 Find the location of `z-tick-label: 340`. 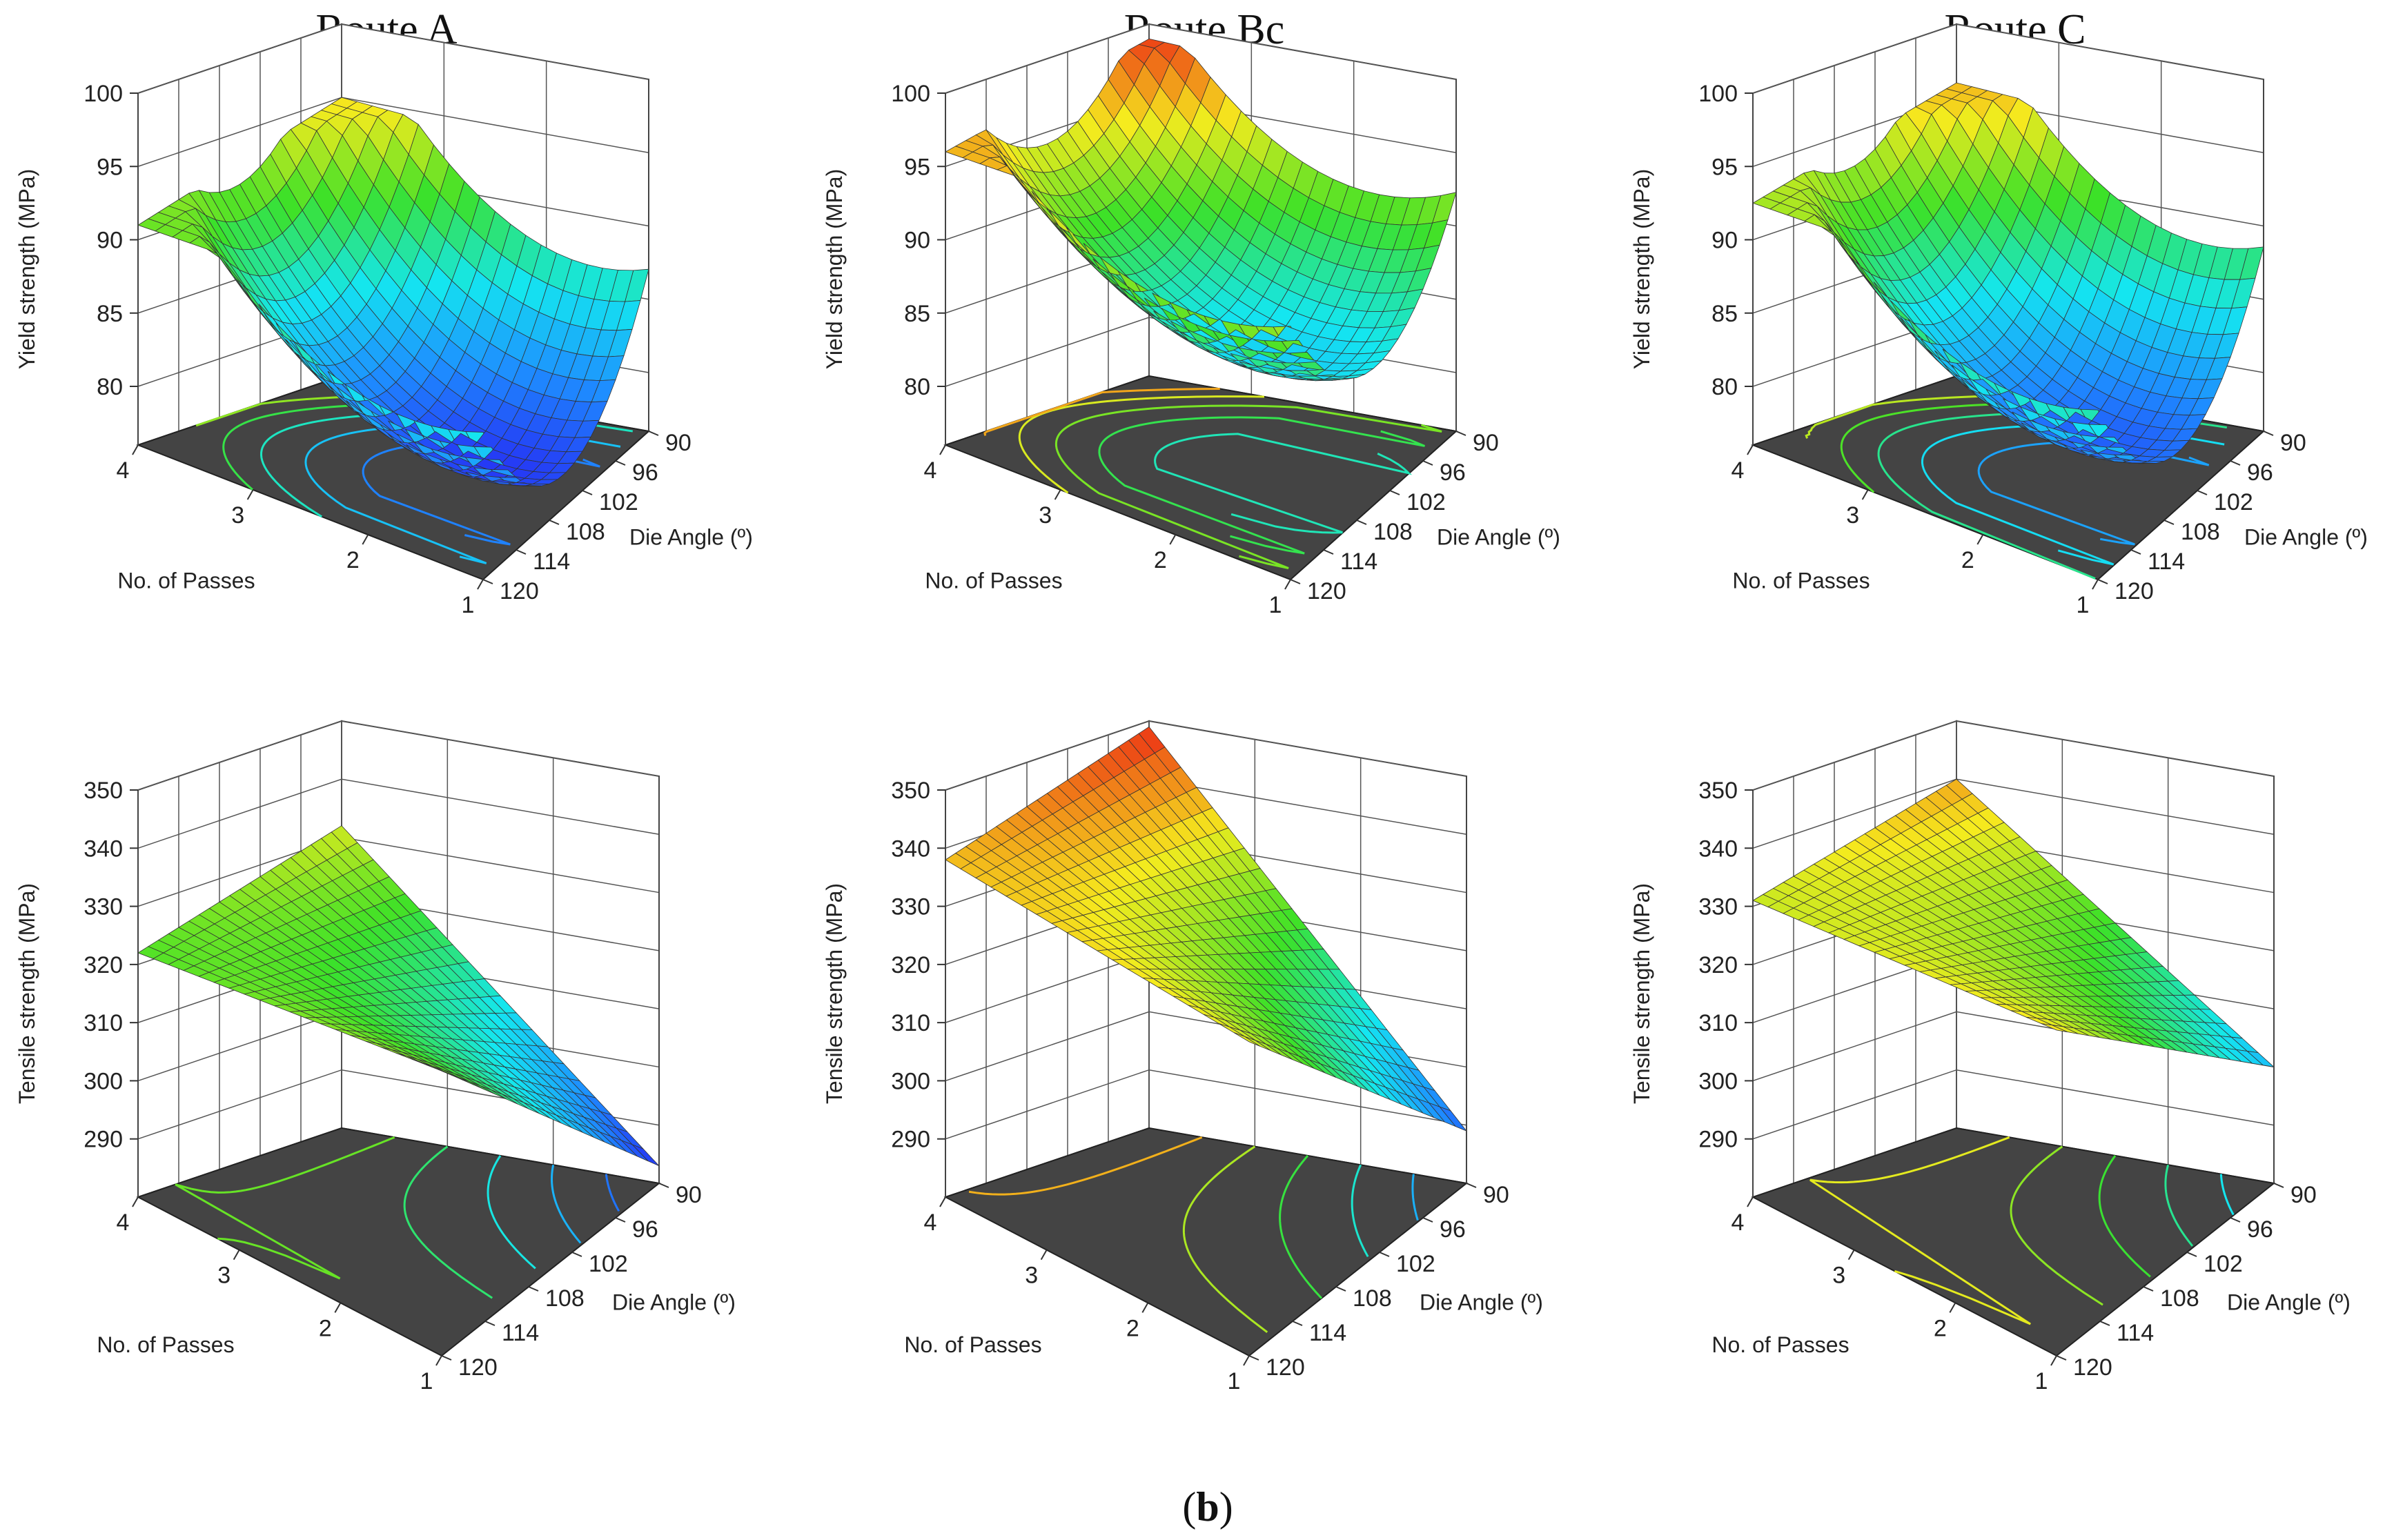

z-tick-label: 340 is located at coordinates (103, 849).